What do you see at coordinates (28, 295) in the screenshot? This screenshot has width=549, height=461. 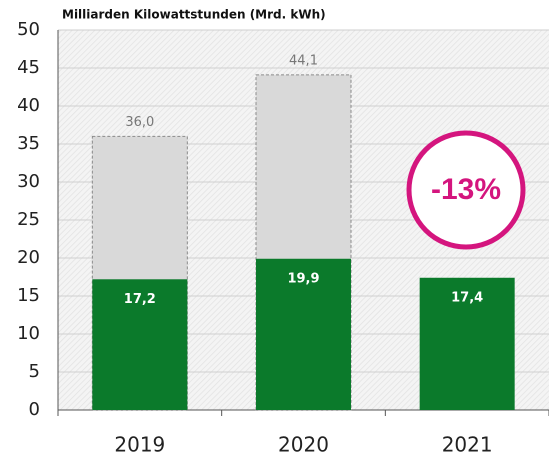 I see `y-tick-label: 15` at bounding box center [28, 295].